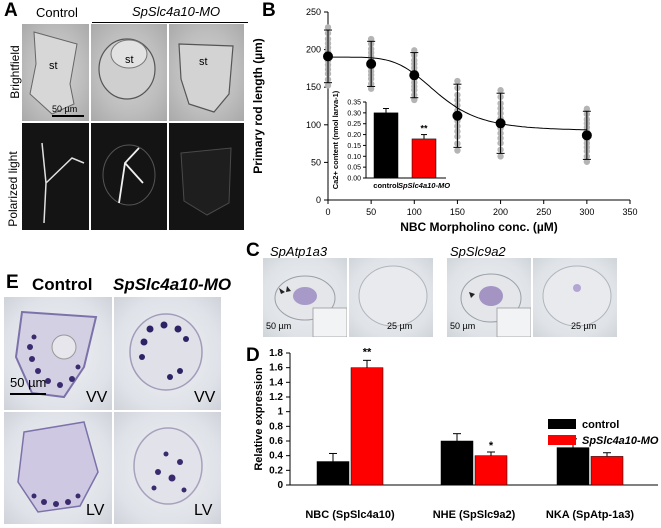  What do you see at coordinates (276, 382) in the screenshot?
I see `chart-d-y-tick-label: 1.4` at bounding box center [276, 382].